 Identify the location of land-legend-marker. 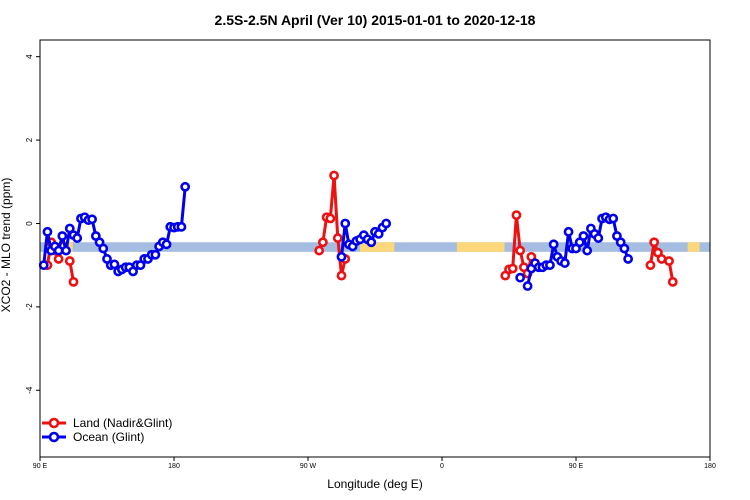
(54, 423).